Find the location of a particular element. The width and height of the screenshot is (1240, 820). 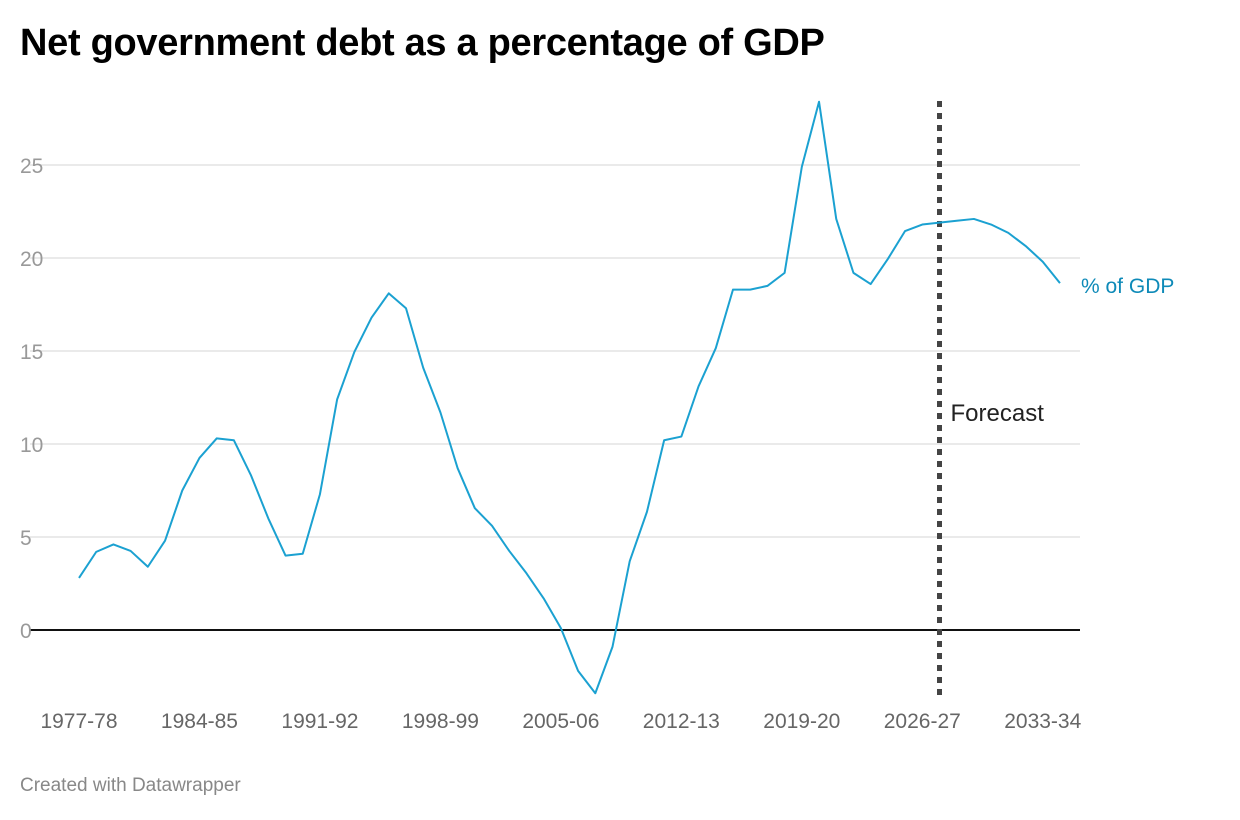

x-tick-label: 2033-34 is located at coordinates (1042, 721).